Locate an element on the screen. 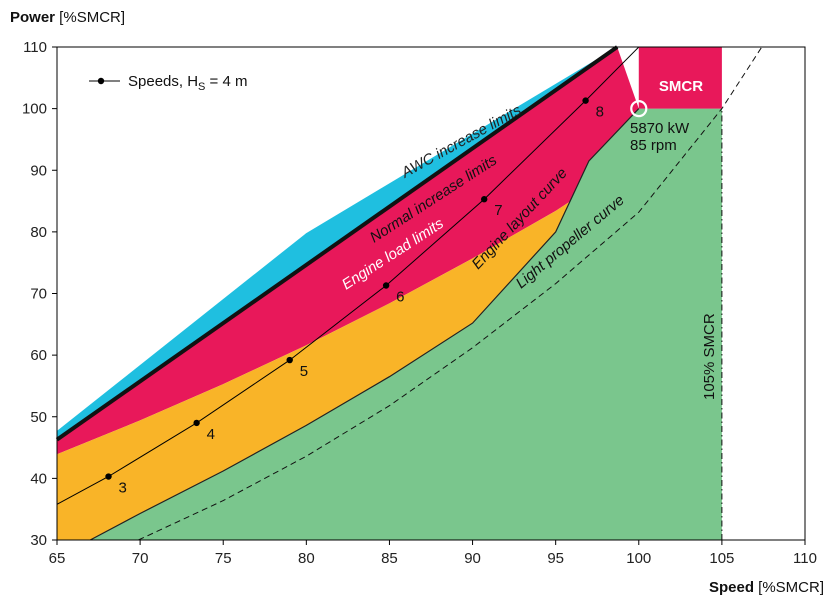 This screenshot has height=599, width=832. smcr-105-label: 105% SMCR is located at coordinates (709, 356).